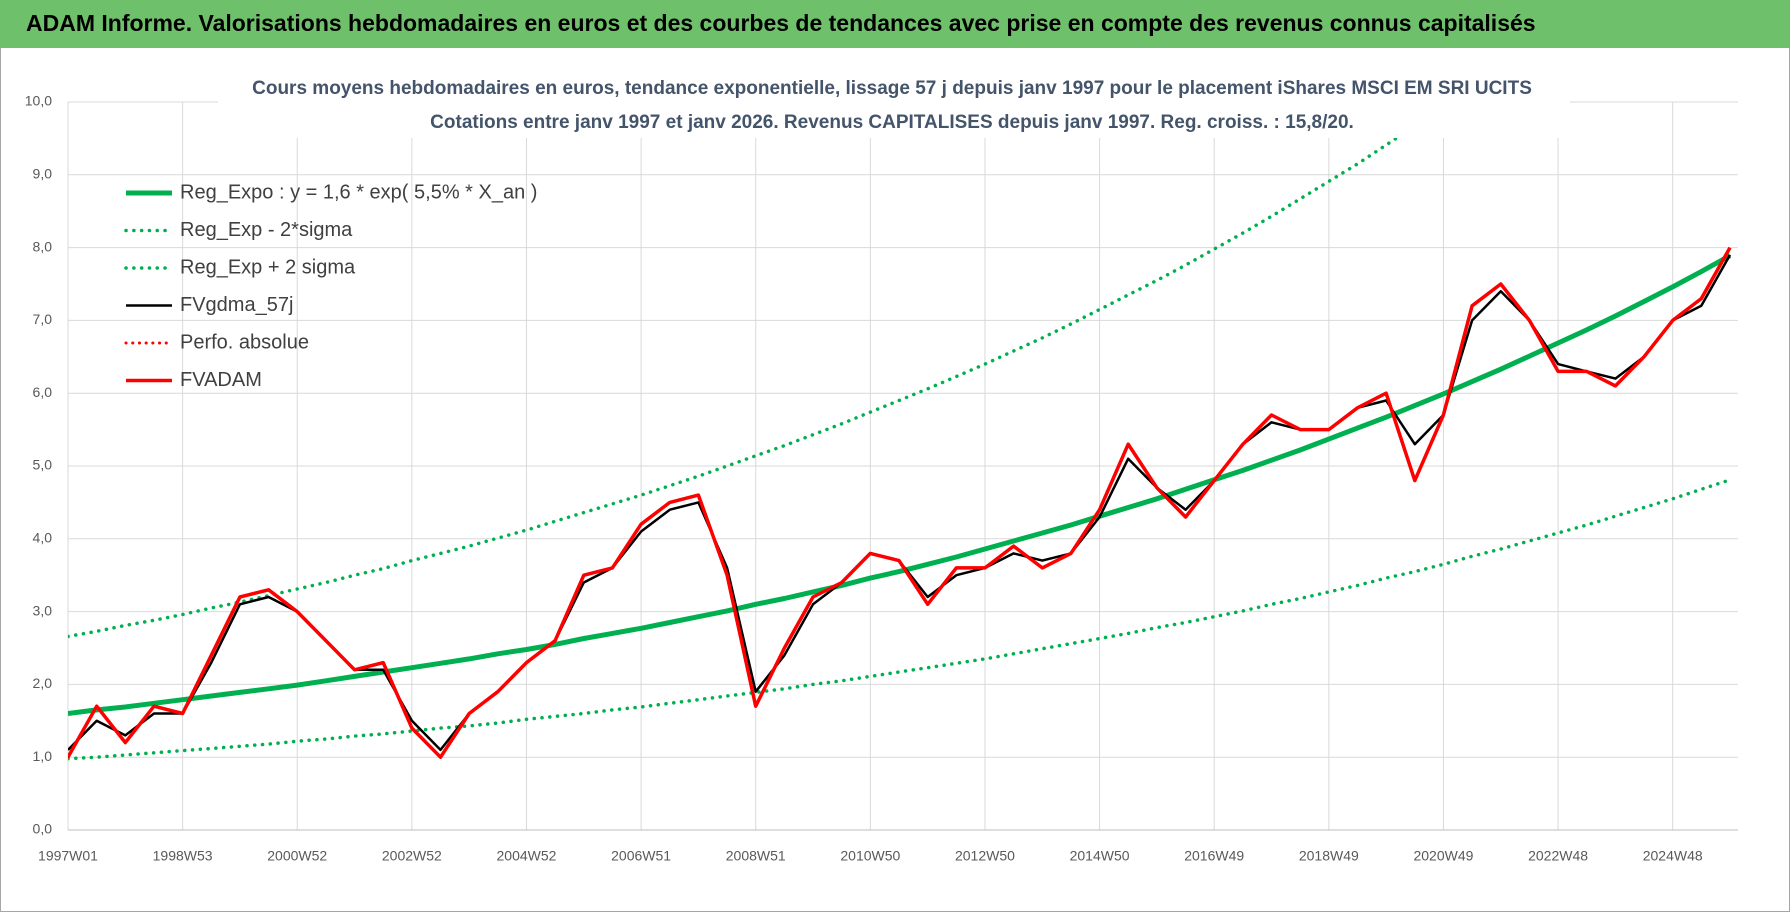  I want to click on y-tick-label: 10,0, so click(38, 101).